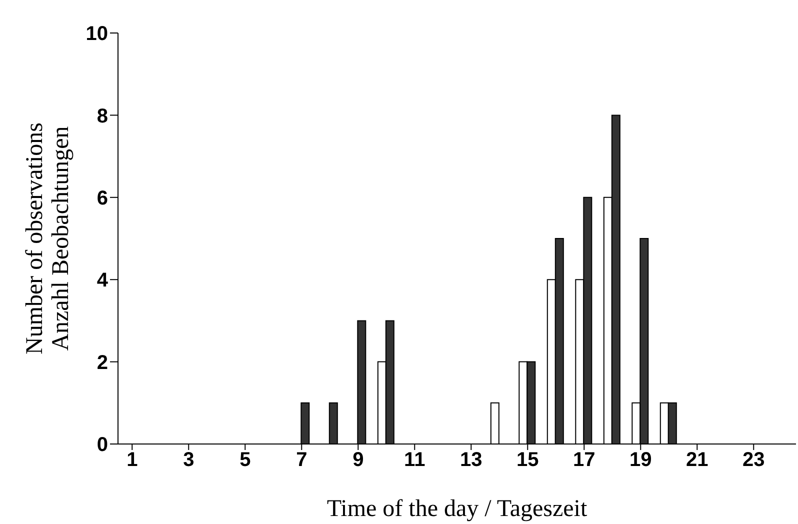  Describe the element at coordinates (97, 34) in the screenshot. I see `y-tick-label: 10` at that location.